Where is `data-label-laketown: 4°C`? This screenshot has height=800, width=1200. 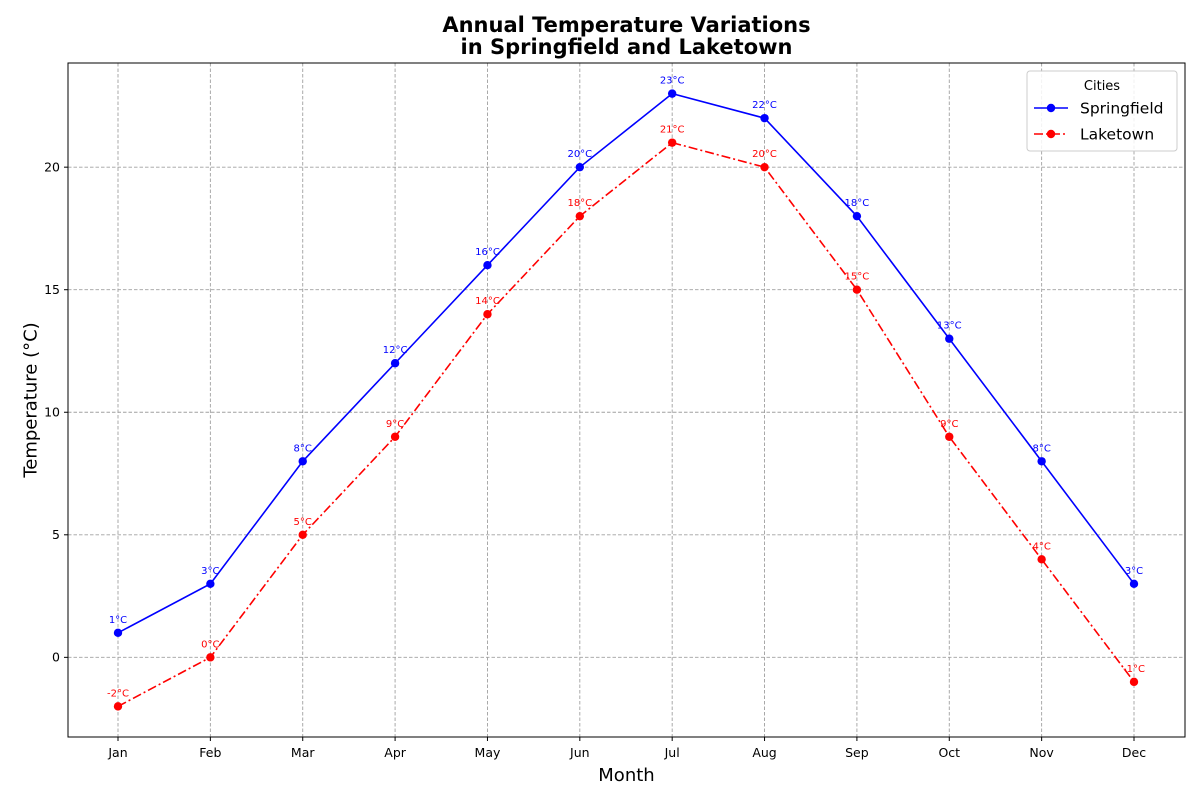
data-label-laketown: 4°C is located at coordinates (1041, 546).